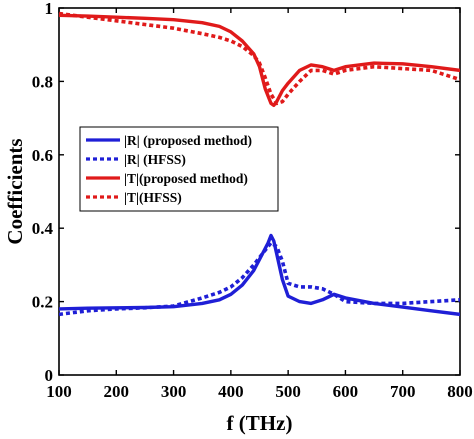  I want to click on x-axis-label: f (THz), so click(260, 423).